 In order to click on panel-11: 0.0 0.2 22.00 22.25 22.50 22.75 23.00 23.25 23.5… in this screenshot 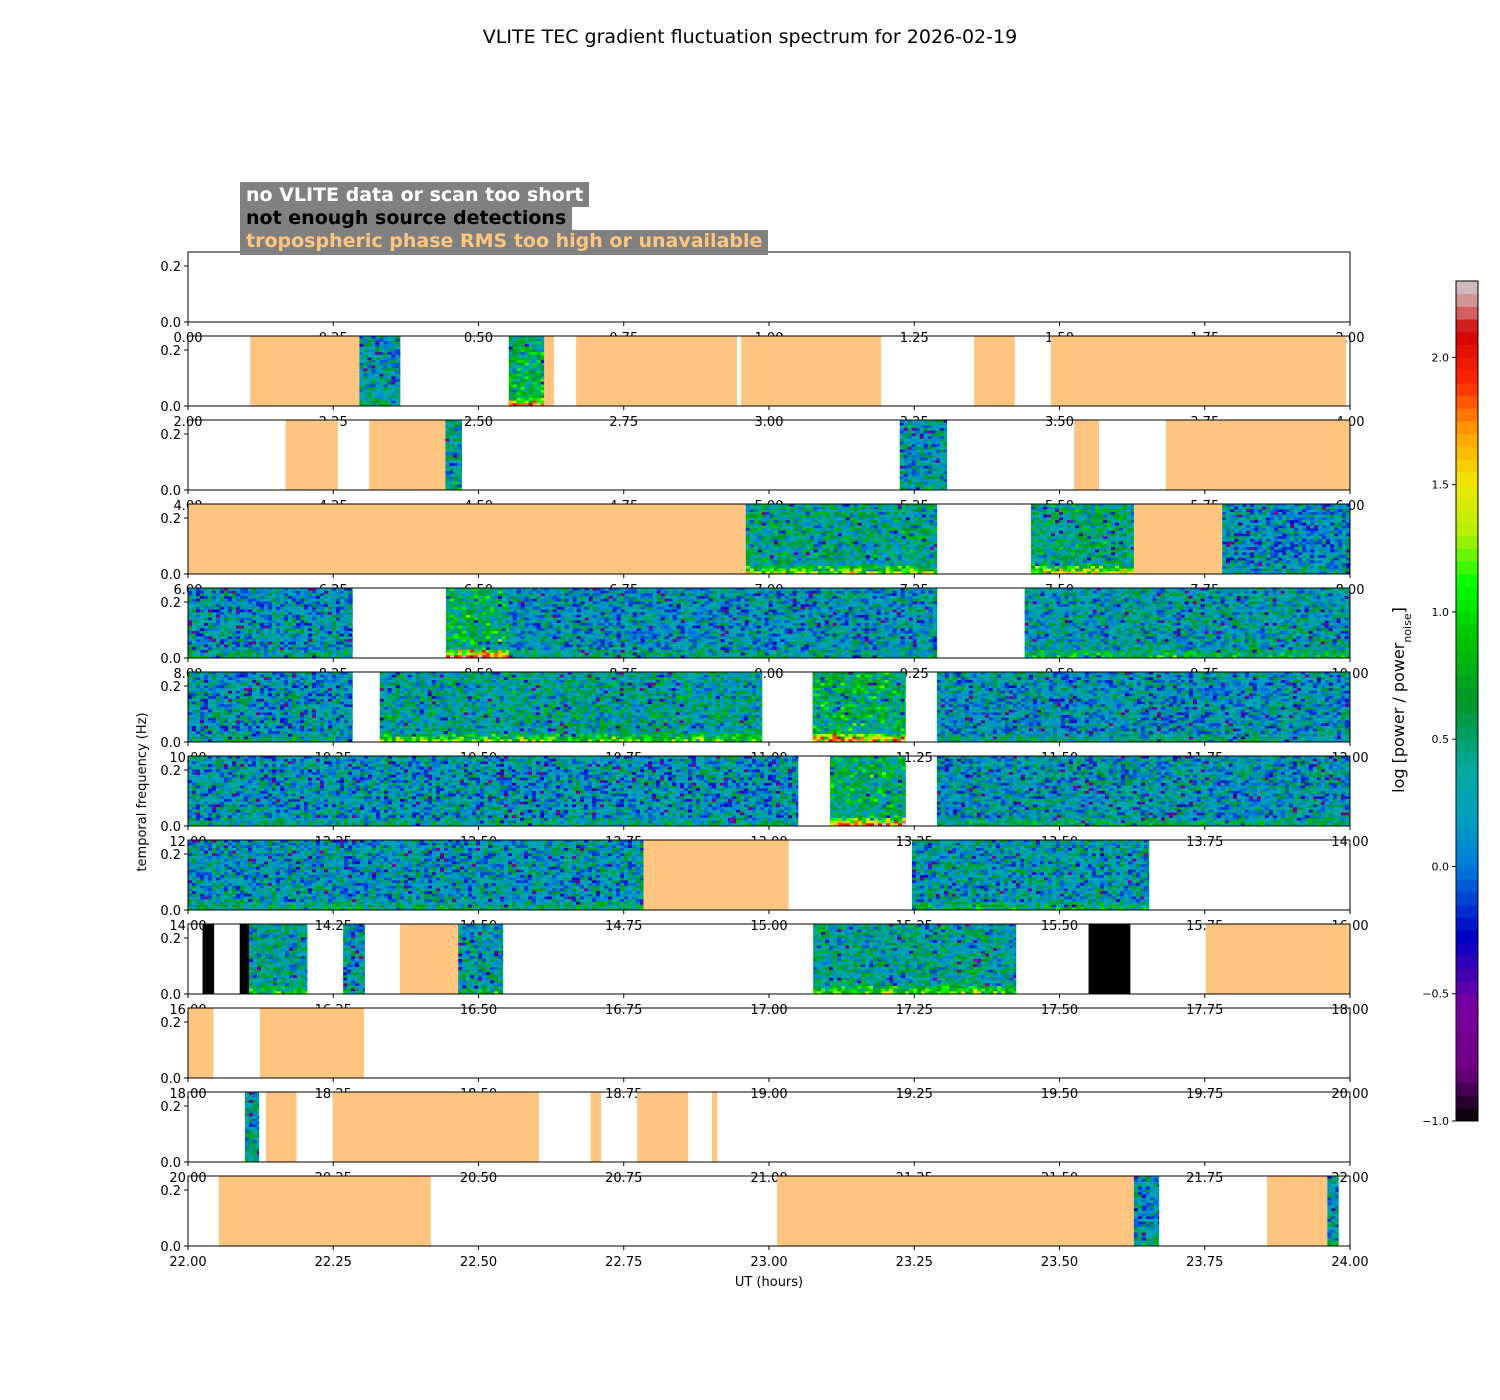, I will do `click(764, 1222)`.